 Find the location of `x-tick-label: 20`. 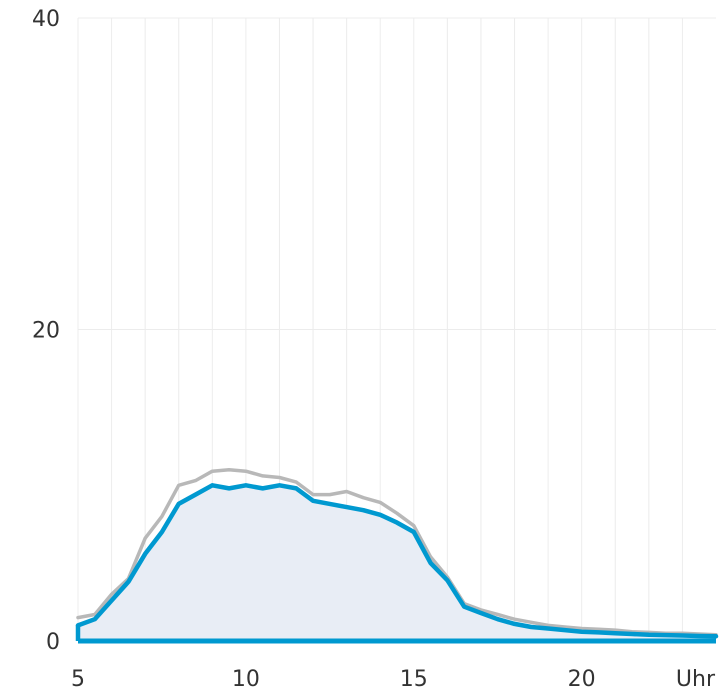

x-tick-label: 20 is located at coordinates (582, 679).